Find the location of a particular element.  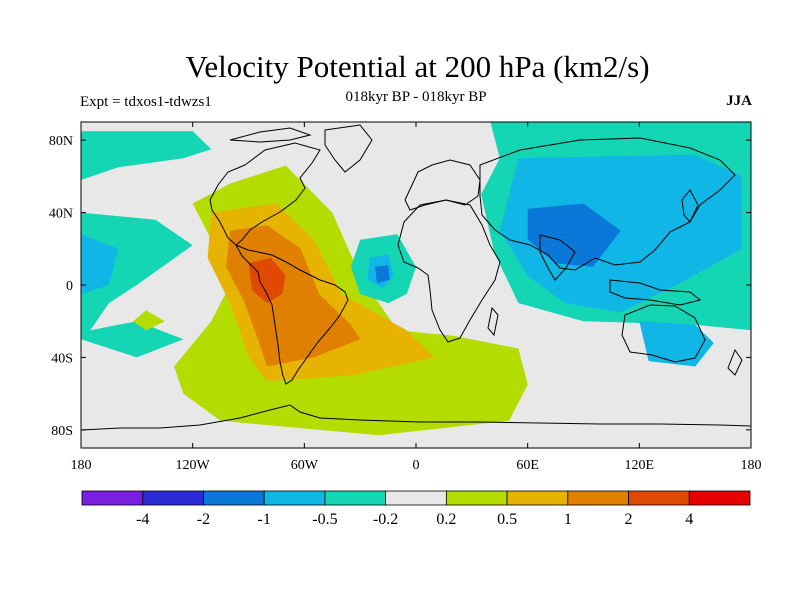

colorbar-label: -0.2 is located at coordinates (385, 519).